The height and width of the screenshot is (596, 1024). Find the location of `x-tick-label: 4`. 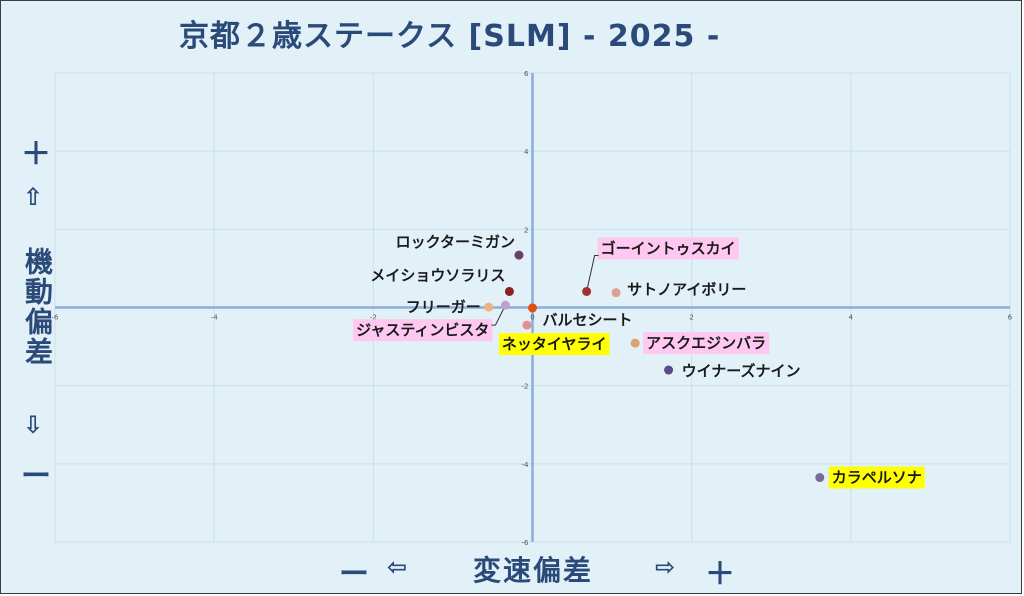

x-tick-label: 4 is located at coordinates (851, 318).